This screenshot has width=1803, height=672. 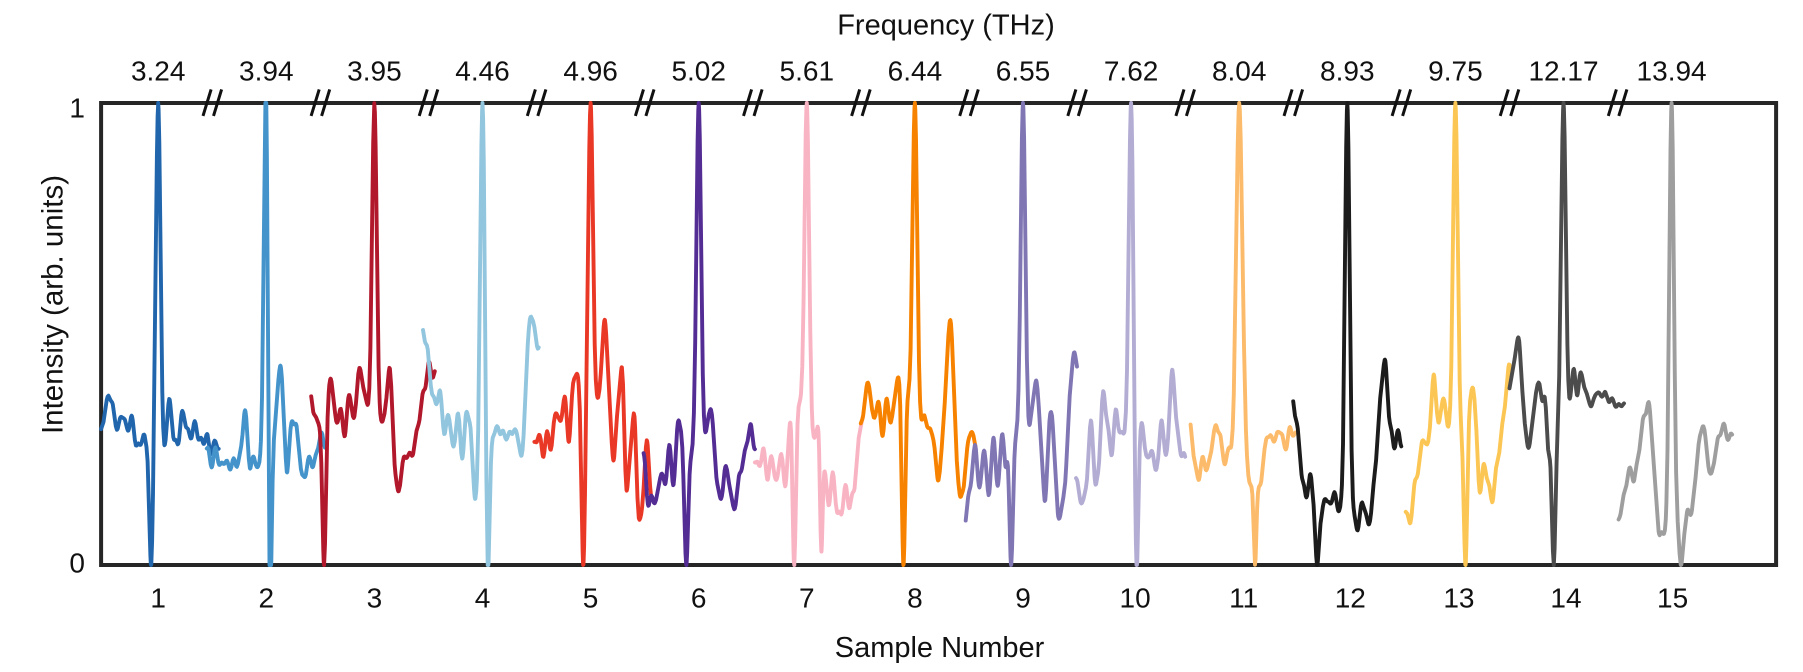 What do you see at coordinates (915, 71) in the screenshot?
I see `svg-text: 6.44` at bounding box center [915, 71].